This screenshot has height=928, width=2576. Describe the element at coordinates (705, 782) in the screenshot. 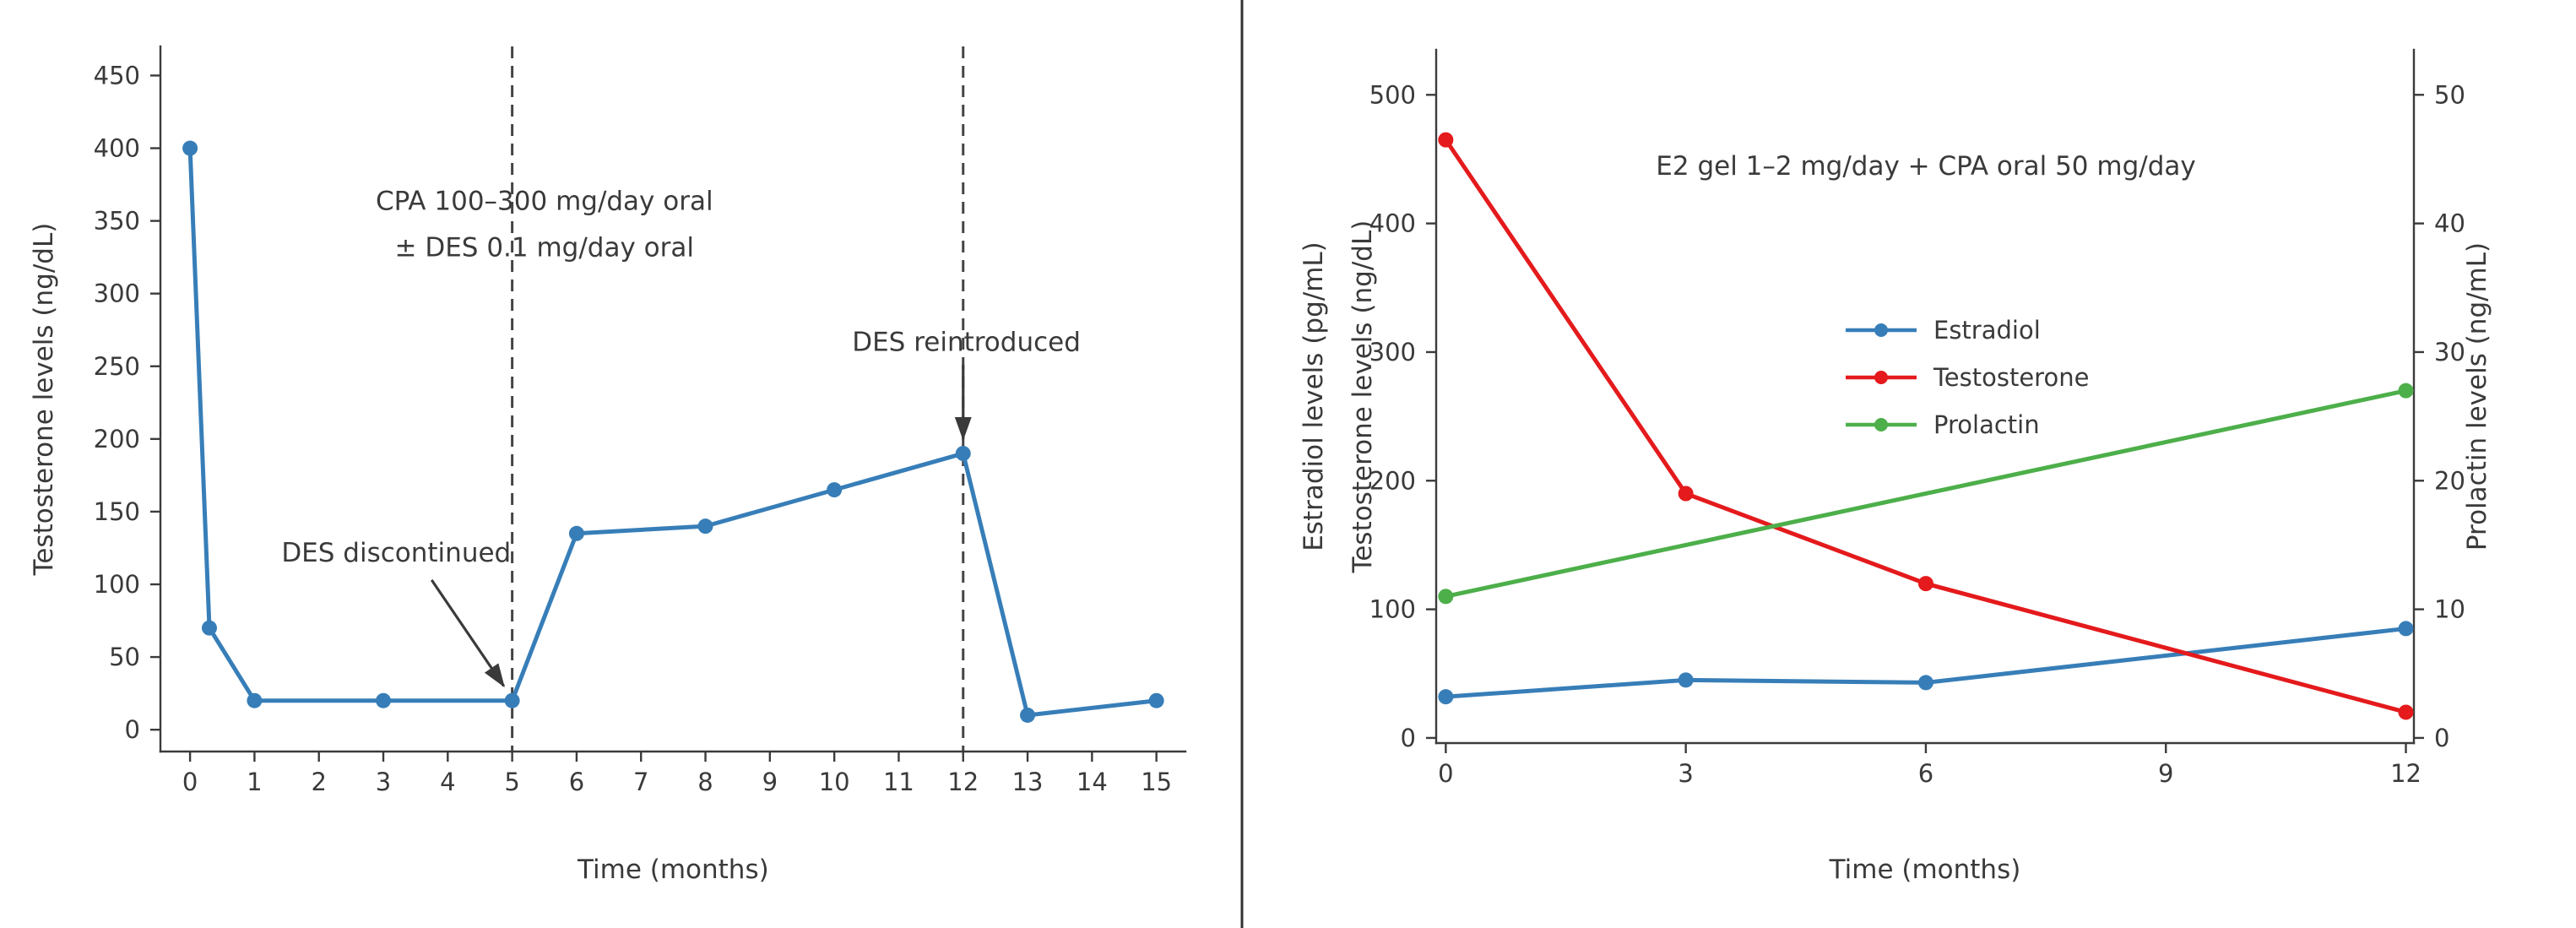

I see `x-tick-label: 8` at that location.